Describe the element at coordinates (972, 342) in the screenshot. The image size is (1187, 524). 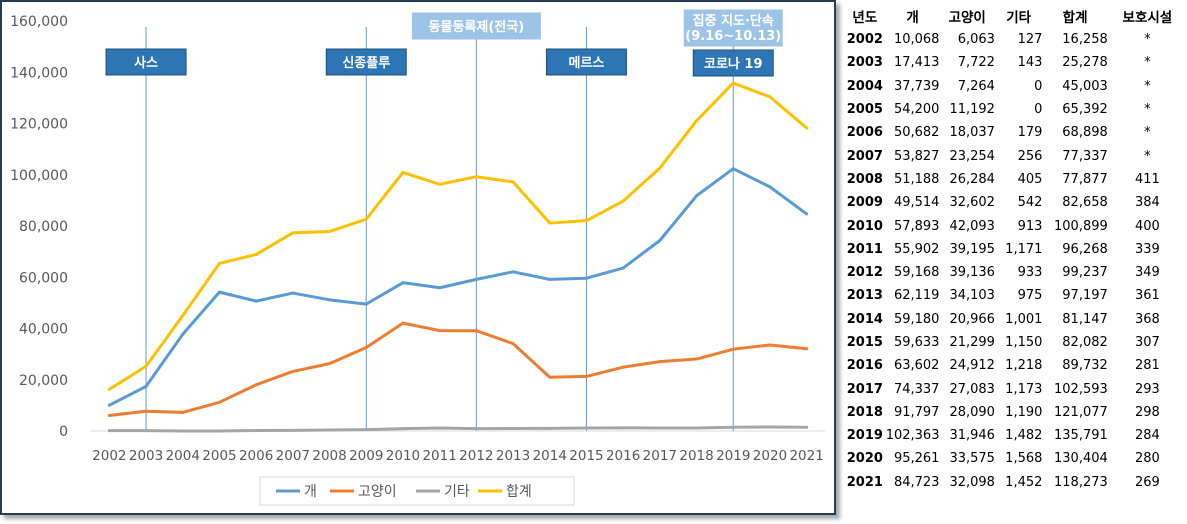
I see `cell-cat: 21,299` at that location.